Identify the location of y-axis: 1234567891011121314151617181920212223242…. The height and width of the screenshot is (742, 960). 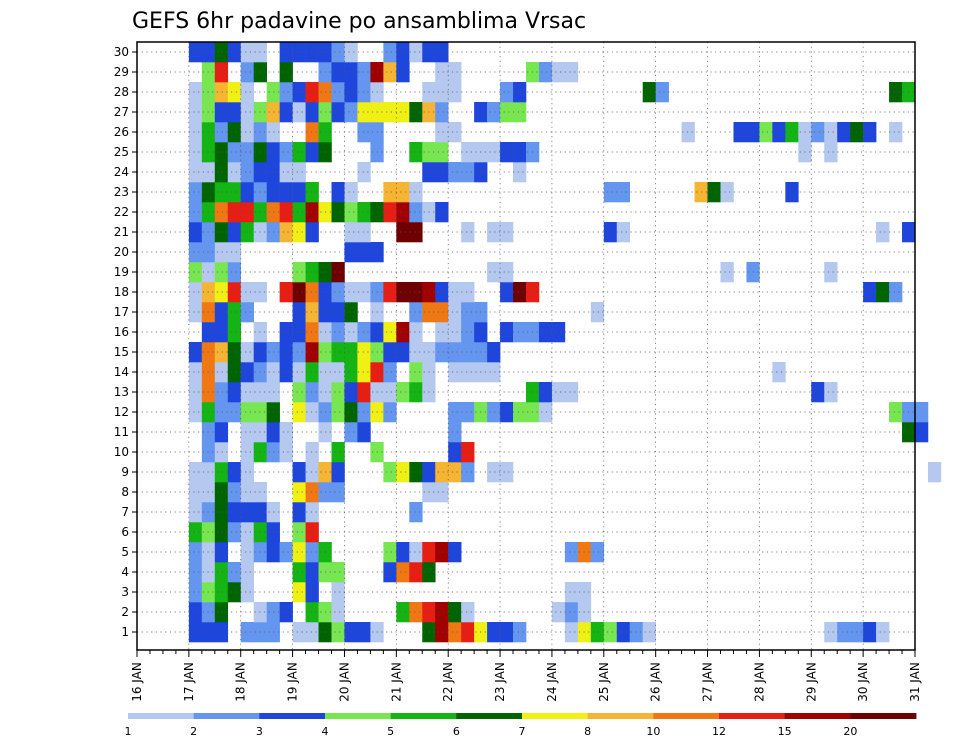
(125, 342).